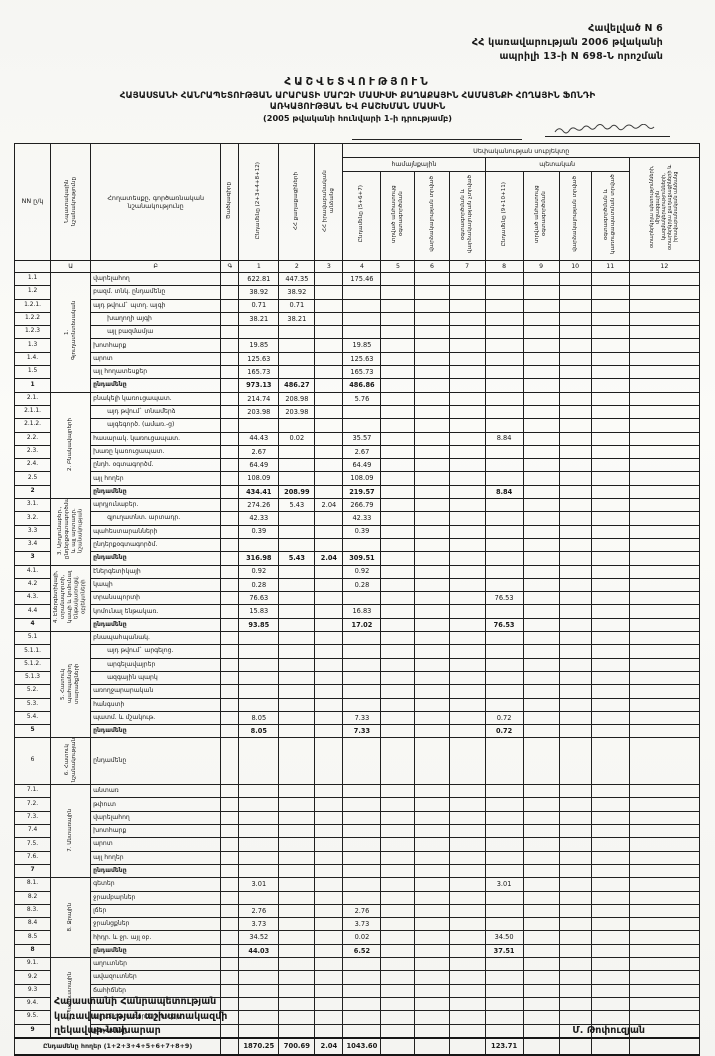  I want to click on land-type-label: հասարակ. կառուցապատ., so click(156, 438).